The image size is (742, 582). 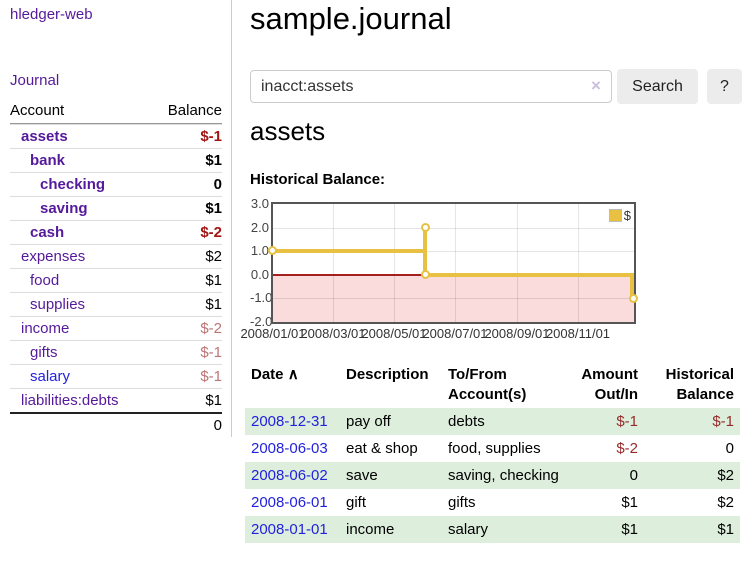 What do you see at coordinates (468, 529) in the screenshot?
I see `transaction-accounts: salary` at bounding box center [468, 529].